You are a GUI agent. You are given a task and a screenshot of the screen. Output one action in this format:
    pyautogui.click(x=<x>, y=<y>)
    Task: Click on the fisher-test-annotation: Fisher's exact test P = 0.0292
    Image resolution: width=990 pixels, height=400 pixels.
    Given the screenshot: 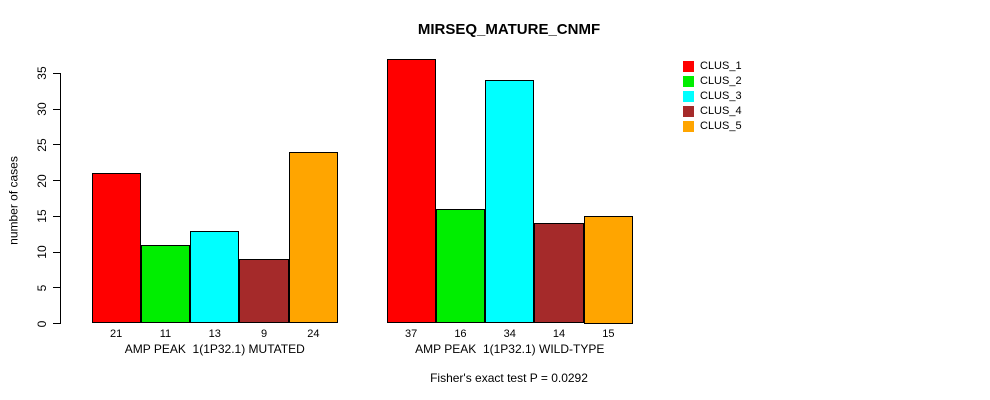 What is the action you would take?
    pyautogui.click(x=509, y=378)
    